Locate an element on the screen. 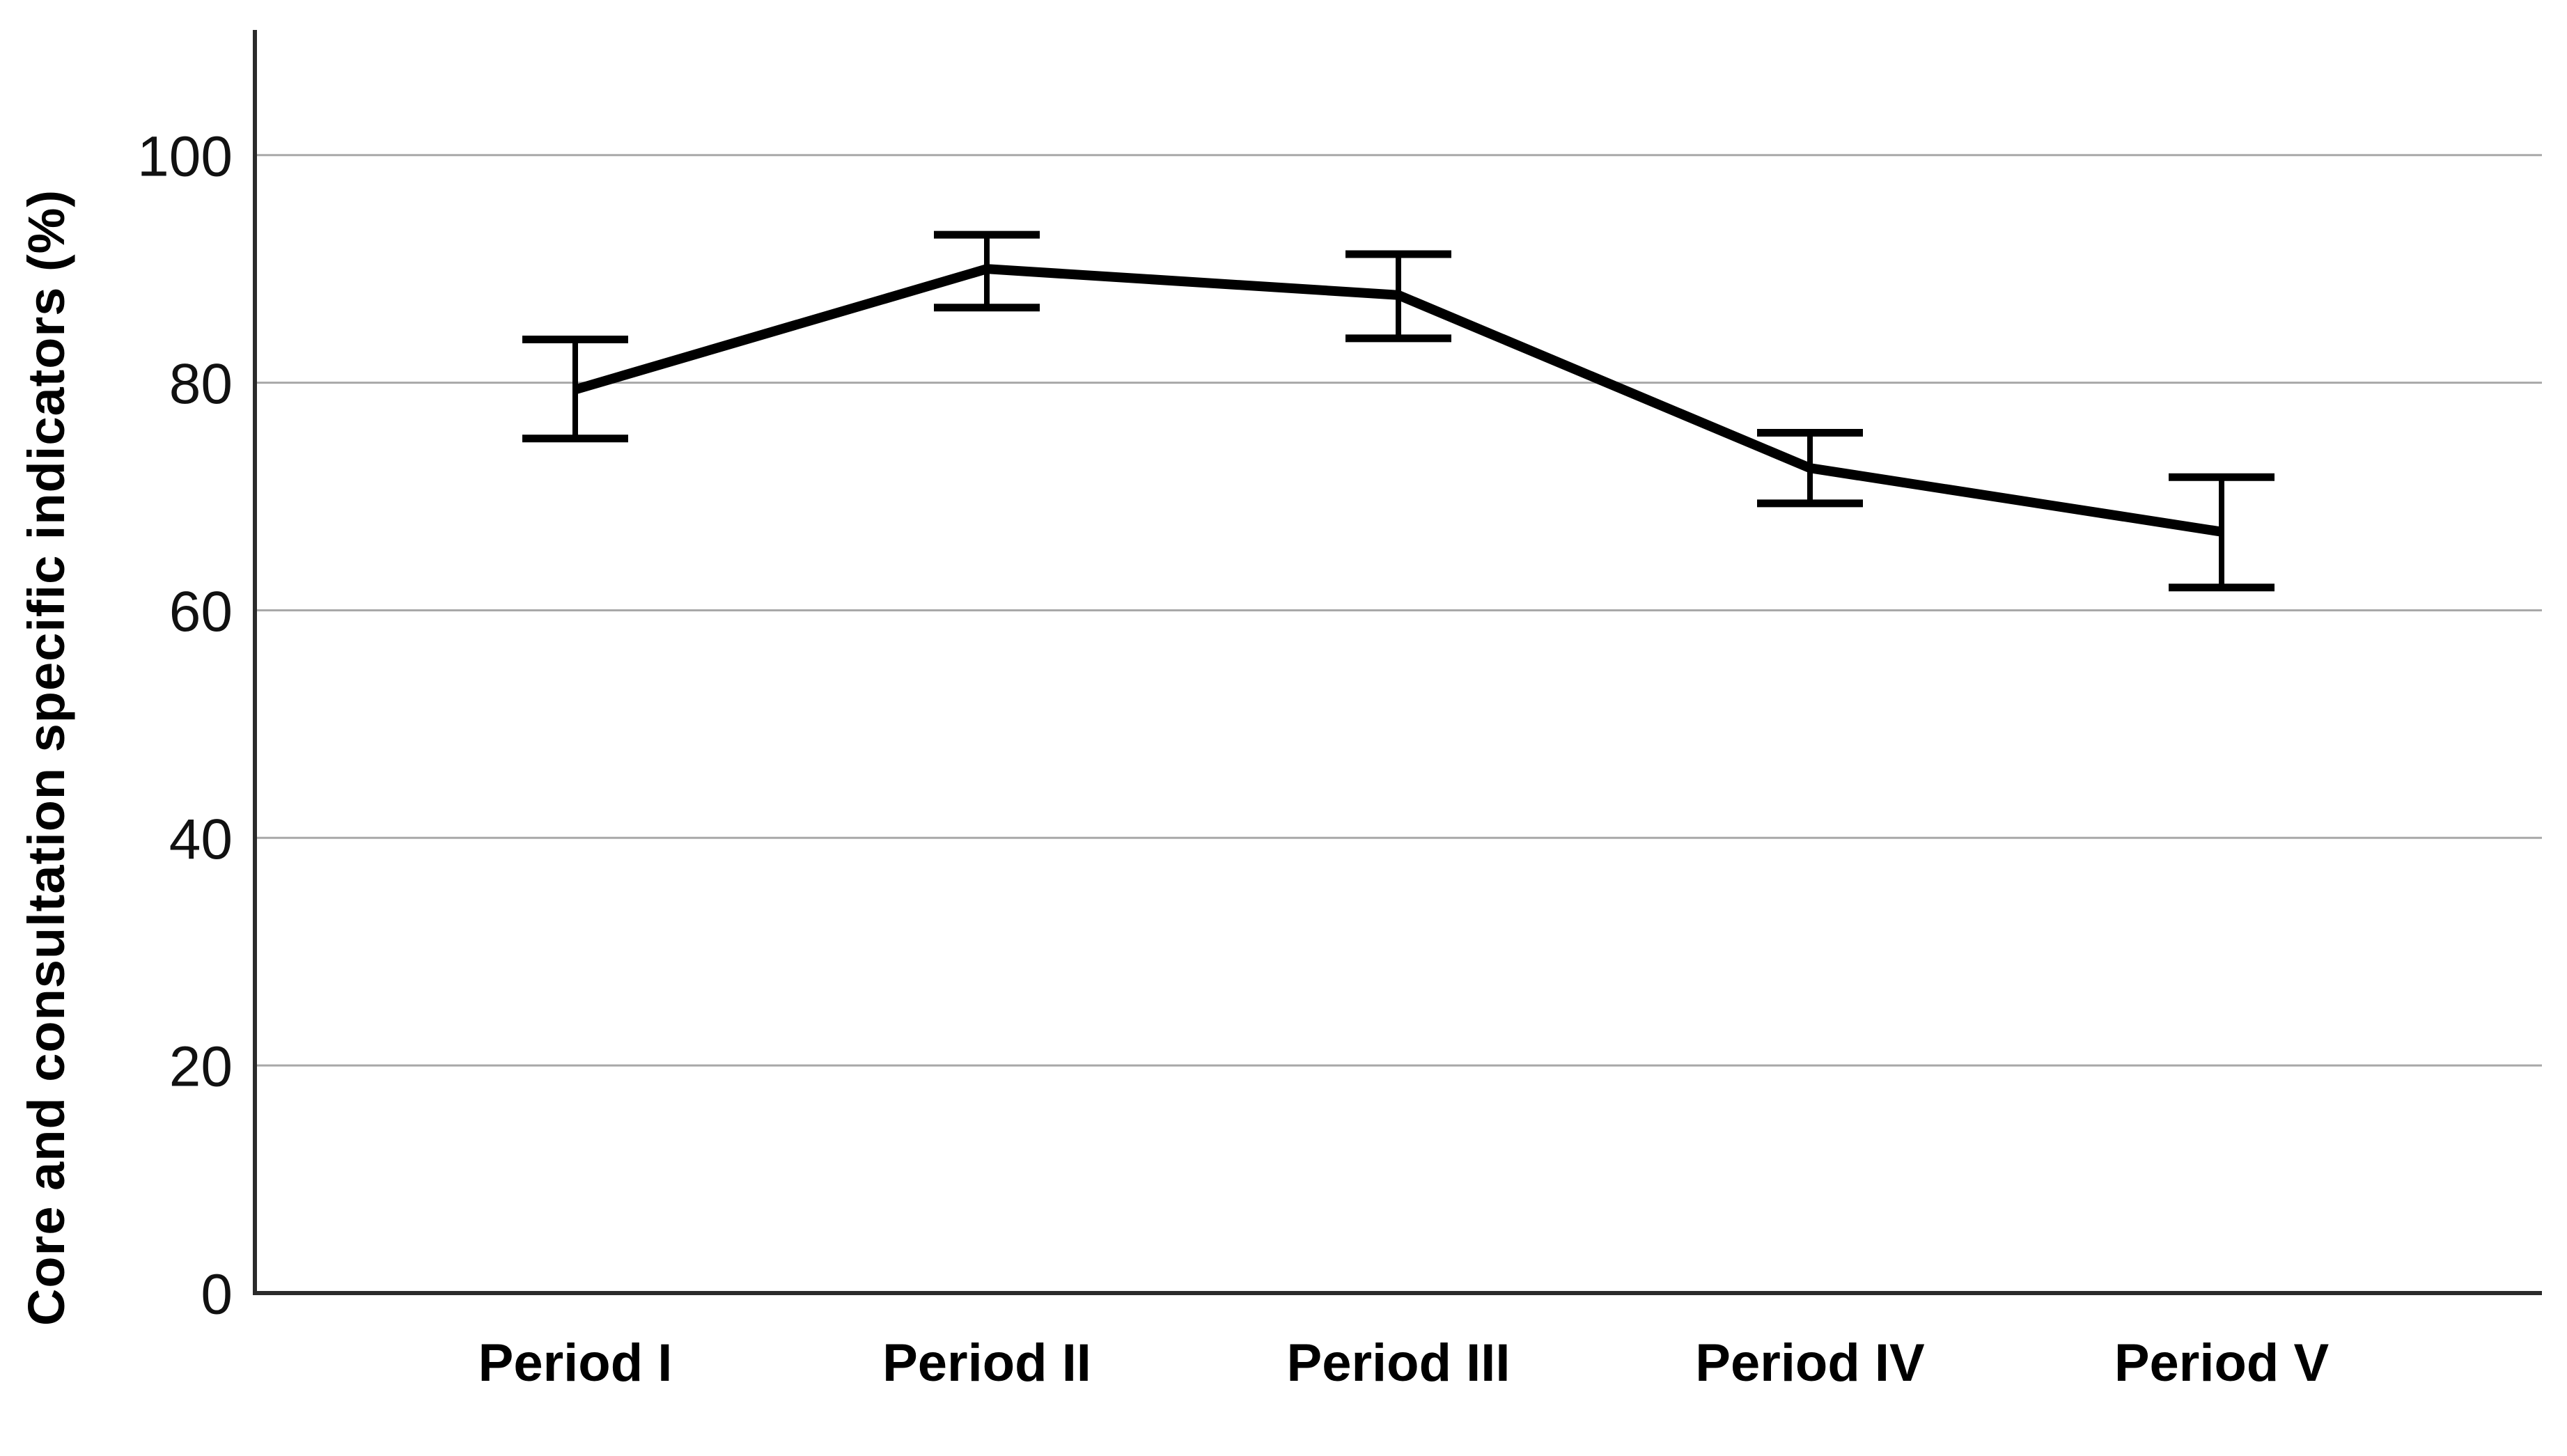 This screenshot has height=1456, width=2567. x-category-label-2: Period II is located at coordinates (987, 1363).